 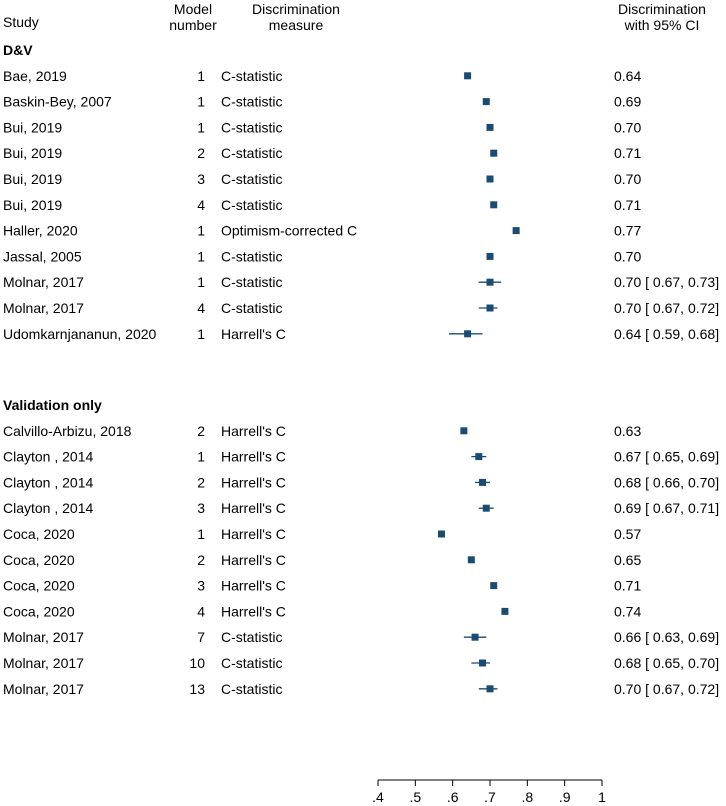 I want to click on estimate-label: 0.77, so click(x=627, y=231).